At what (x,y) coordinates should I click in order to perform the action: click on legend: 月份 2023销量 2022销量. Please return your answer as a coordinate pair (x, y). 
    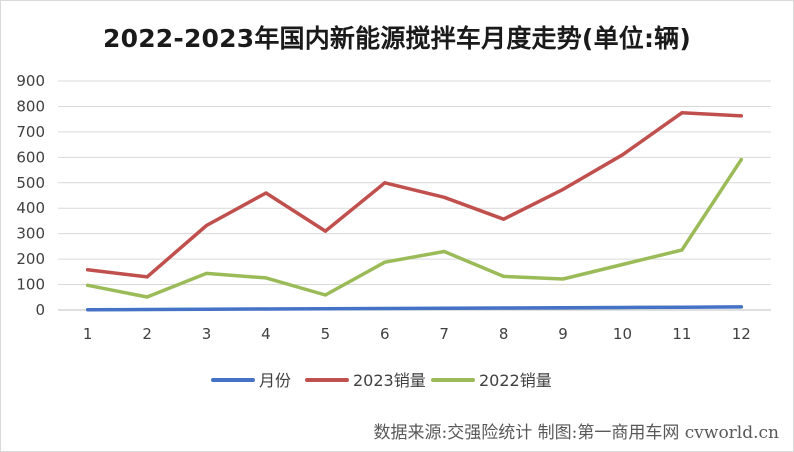
    Looking at the image, I should click on (381, 380).